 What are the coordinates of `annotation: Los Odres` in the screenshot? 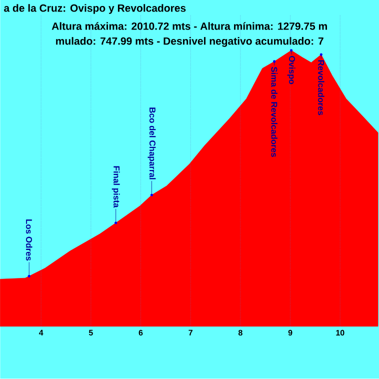 It's located at (29, 240).